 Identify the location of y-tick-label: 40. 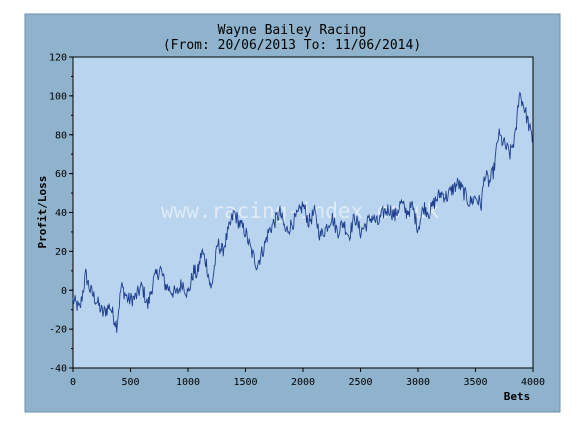
(61, 213).